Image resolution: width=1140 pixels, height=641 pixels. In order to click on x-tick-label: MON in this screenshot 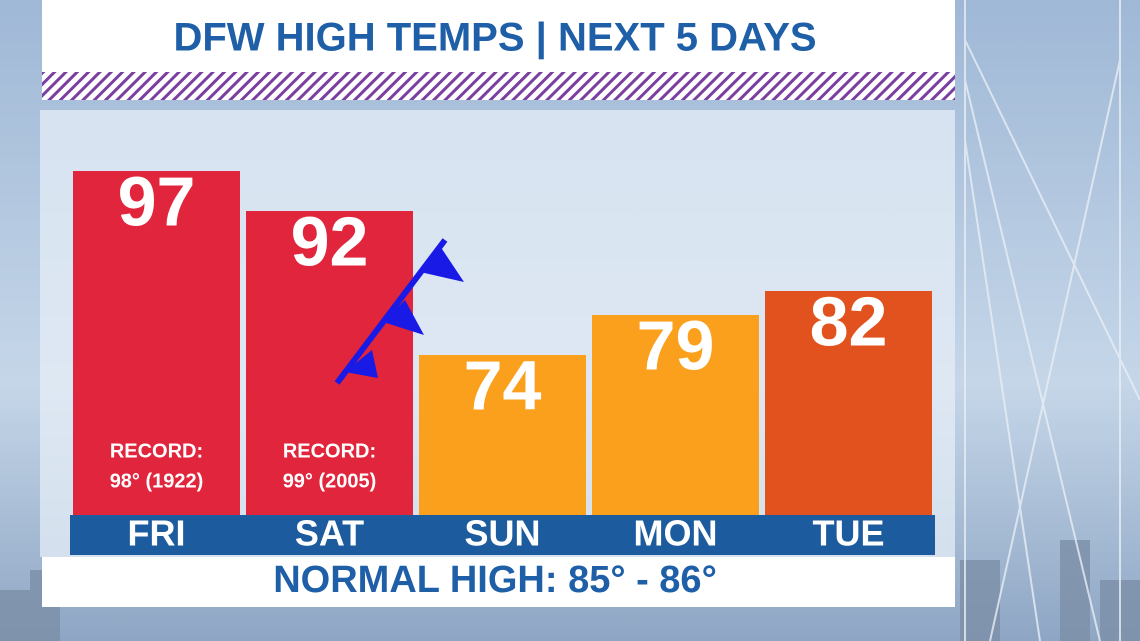, I will do `click(676, 533)`.